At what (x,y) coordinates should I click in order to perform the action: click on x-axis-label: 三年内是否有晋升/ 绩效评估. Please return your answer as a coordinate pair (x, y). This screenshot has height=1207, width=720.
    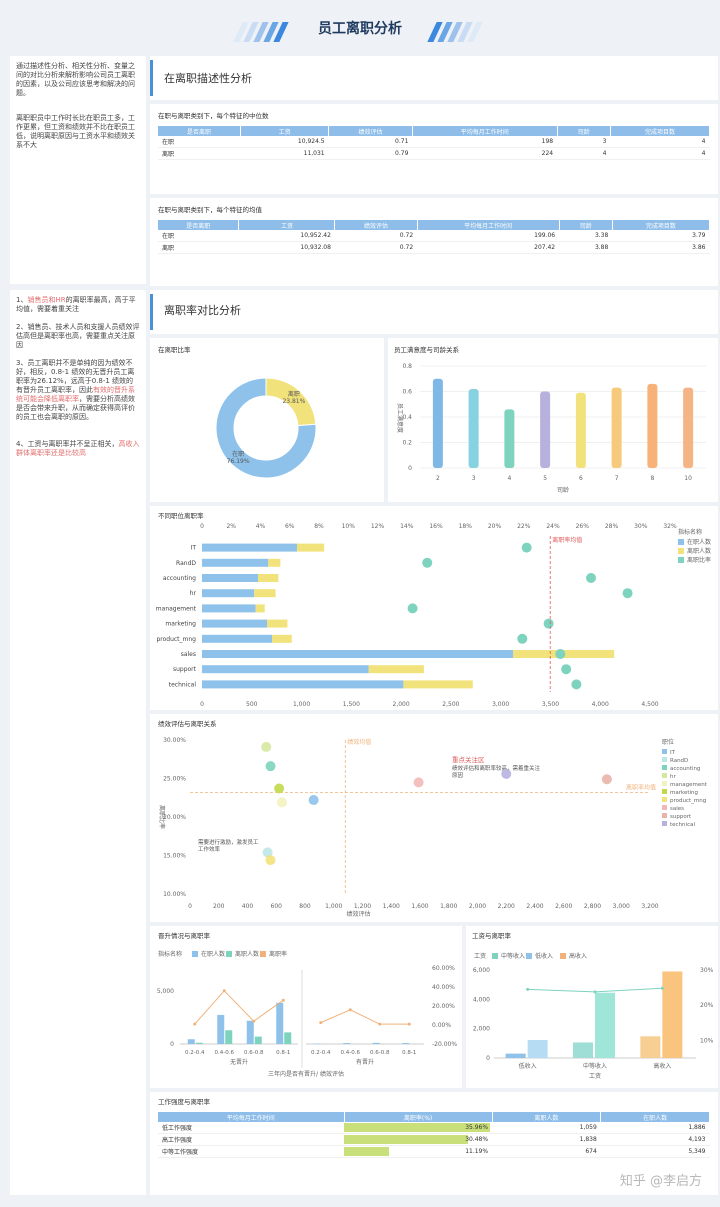
    Looking at the image, I should click on (306, 1074).